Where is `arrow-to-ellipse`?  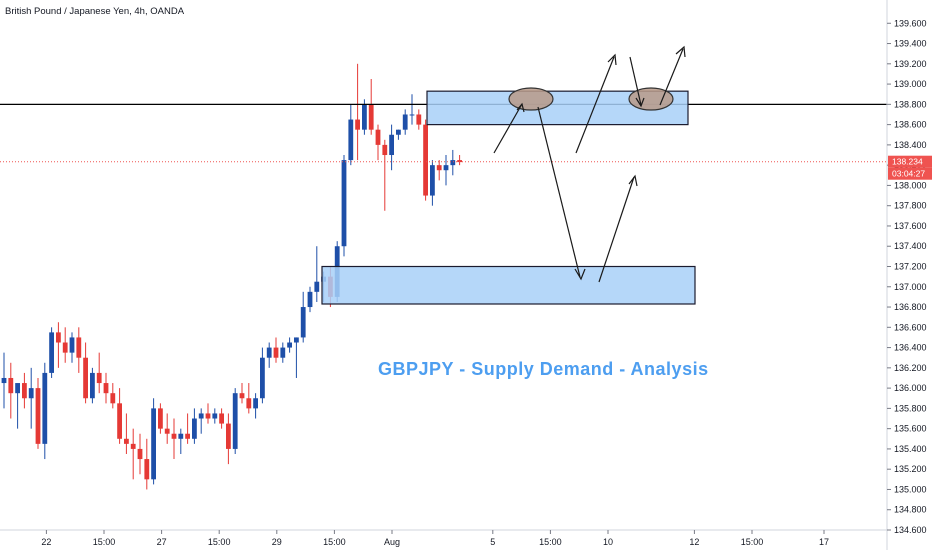
arrow-to-ellipse is located at coordinates (508, 128).